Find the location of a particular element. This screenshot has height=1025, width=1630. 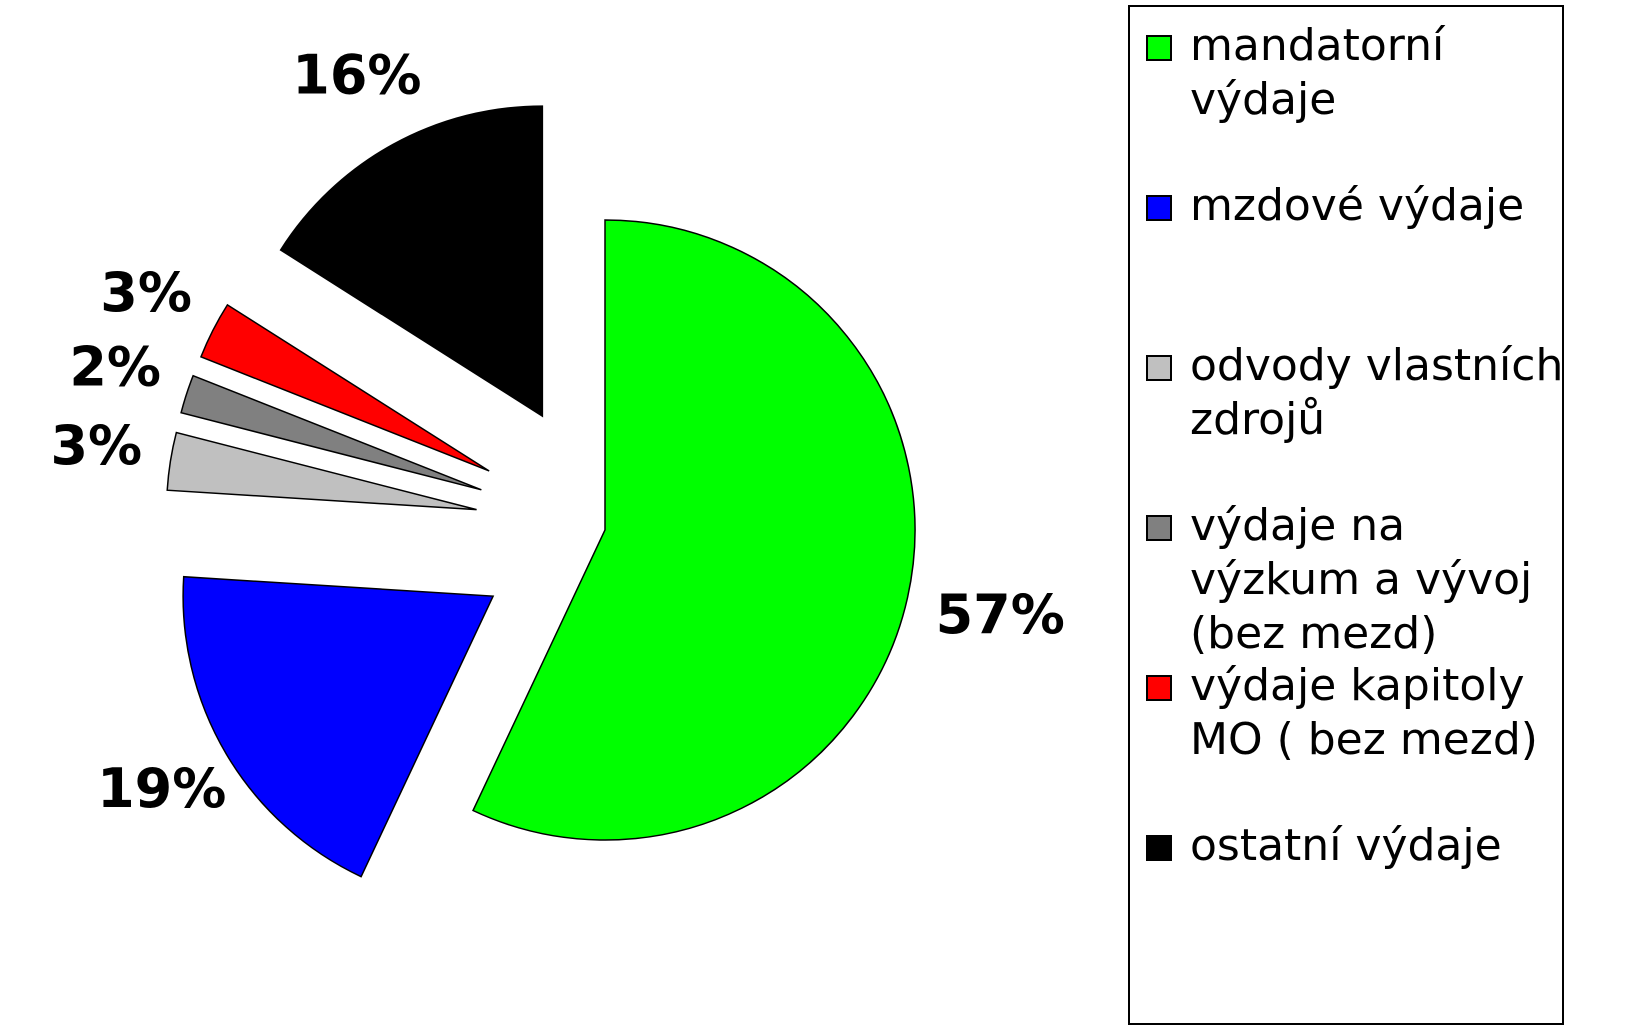

legend-entry: ostatní výdaje is located at coordinates (1356, 846).